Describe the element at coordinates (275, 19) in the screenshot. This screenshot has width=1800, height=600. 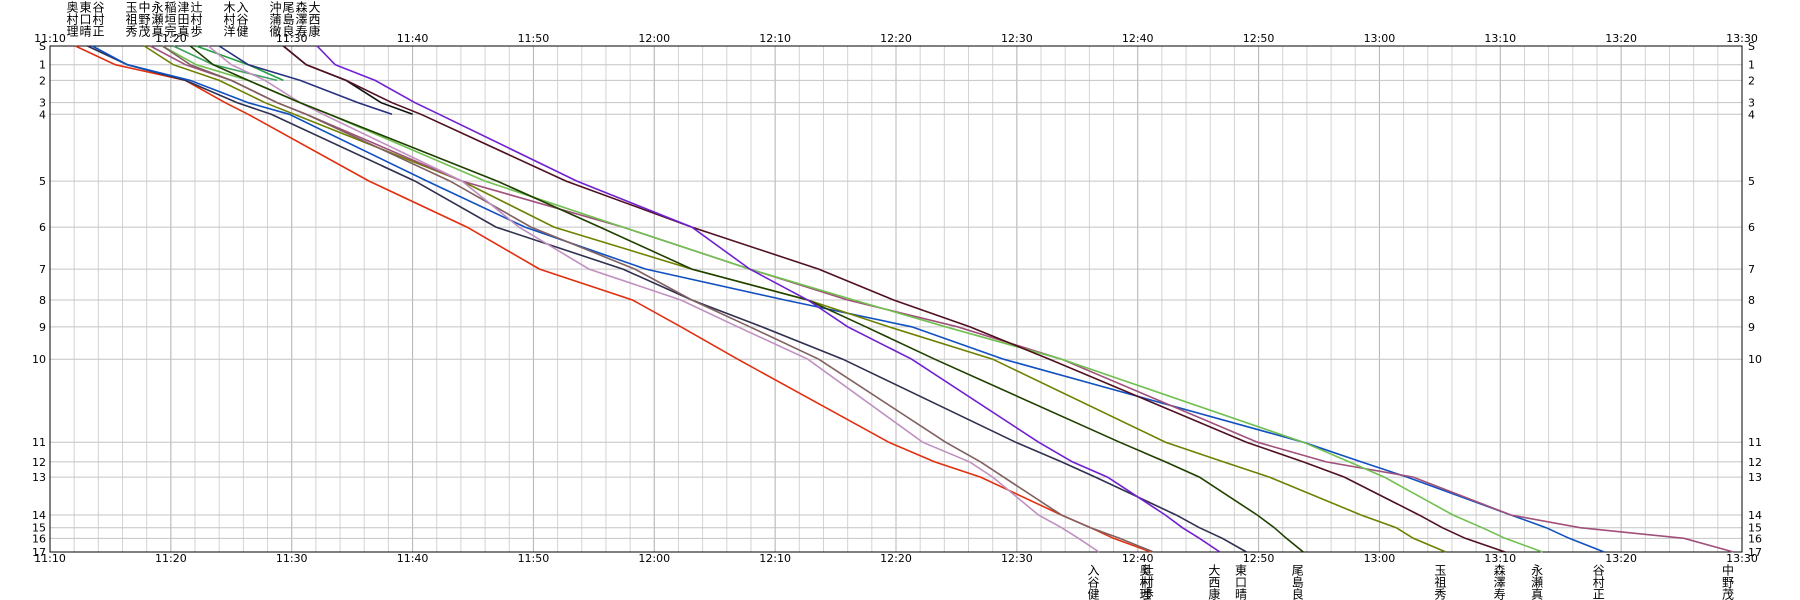
I see `legend-entry: 沖蒲徹` at that location.